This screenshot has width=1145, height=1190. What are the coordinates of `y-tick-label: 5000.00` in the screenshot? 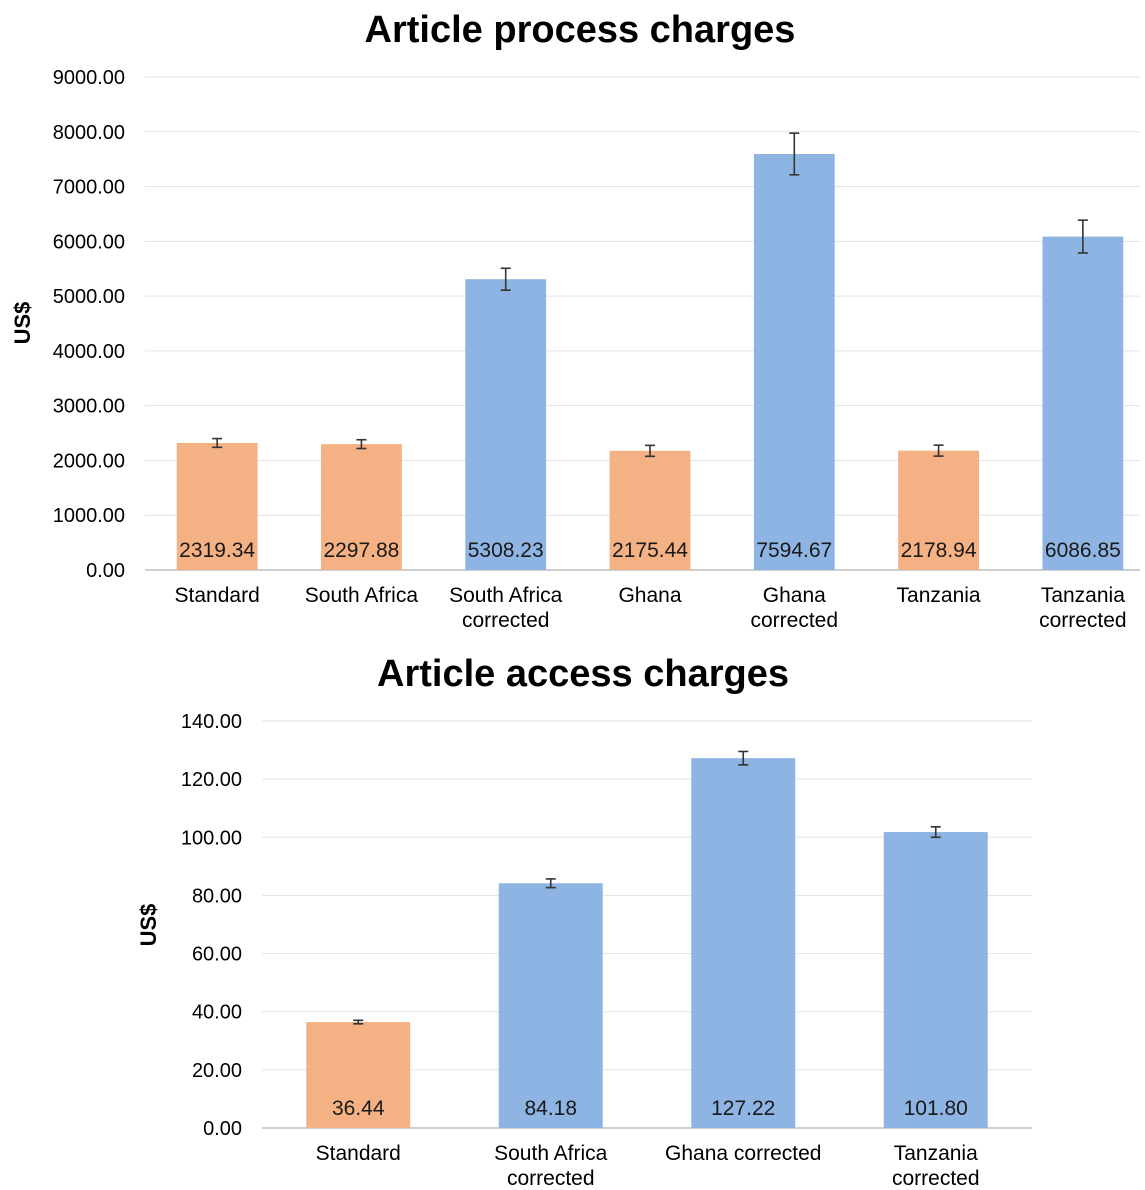 It's located at (89, 297).